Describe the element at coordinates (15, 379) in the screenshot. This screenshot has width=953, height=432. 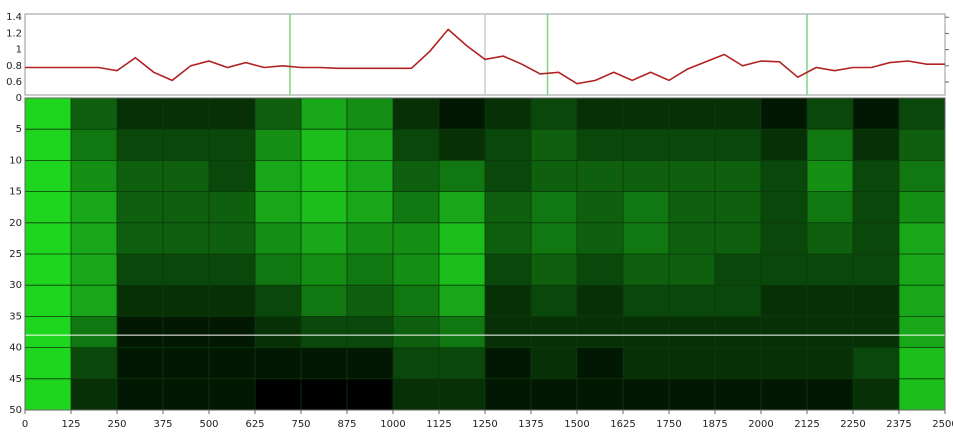
I see `y-tick-label: 45` at that location.